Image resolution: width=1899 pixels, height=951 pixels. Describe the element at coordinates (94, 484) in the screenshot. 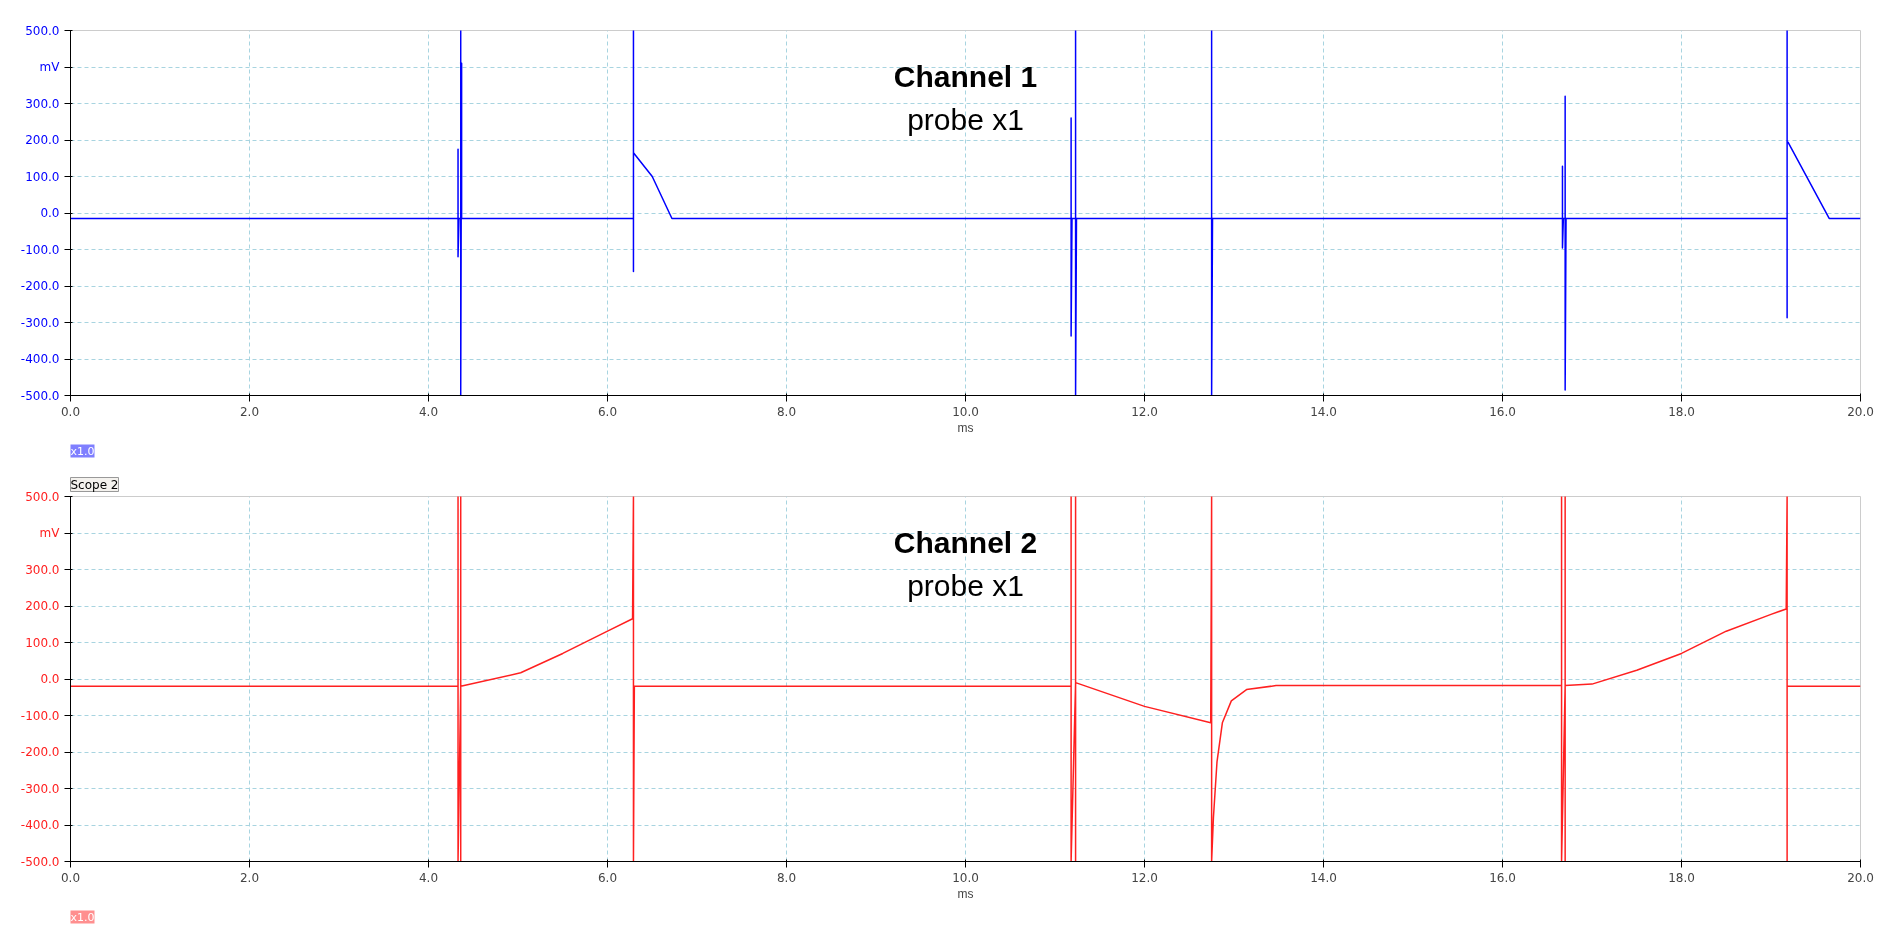

I see `text: Scope 2` at that location.